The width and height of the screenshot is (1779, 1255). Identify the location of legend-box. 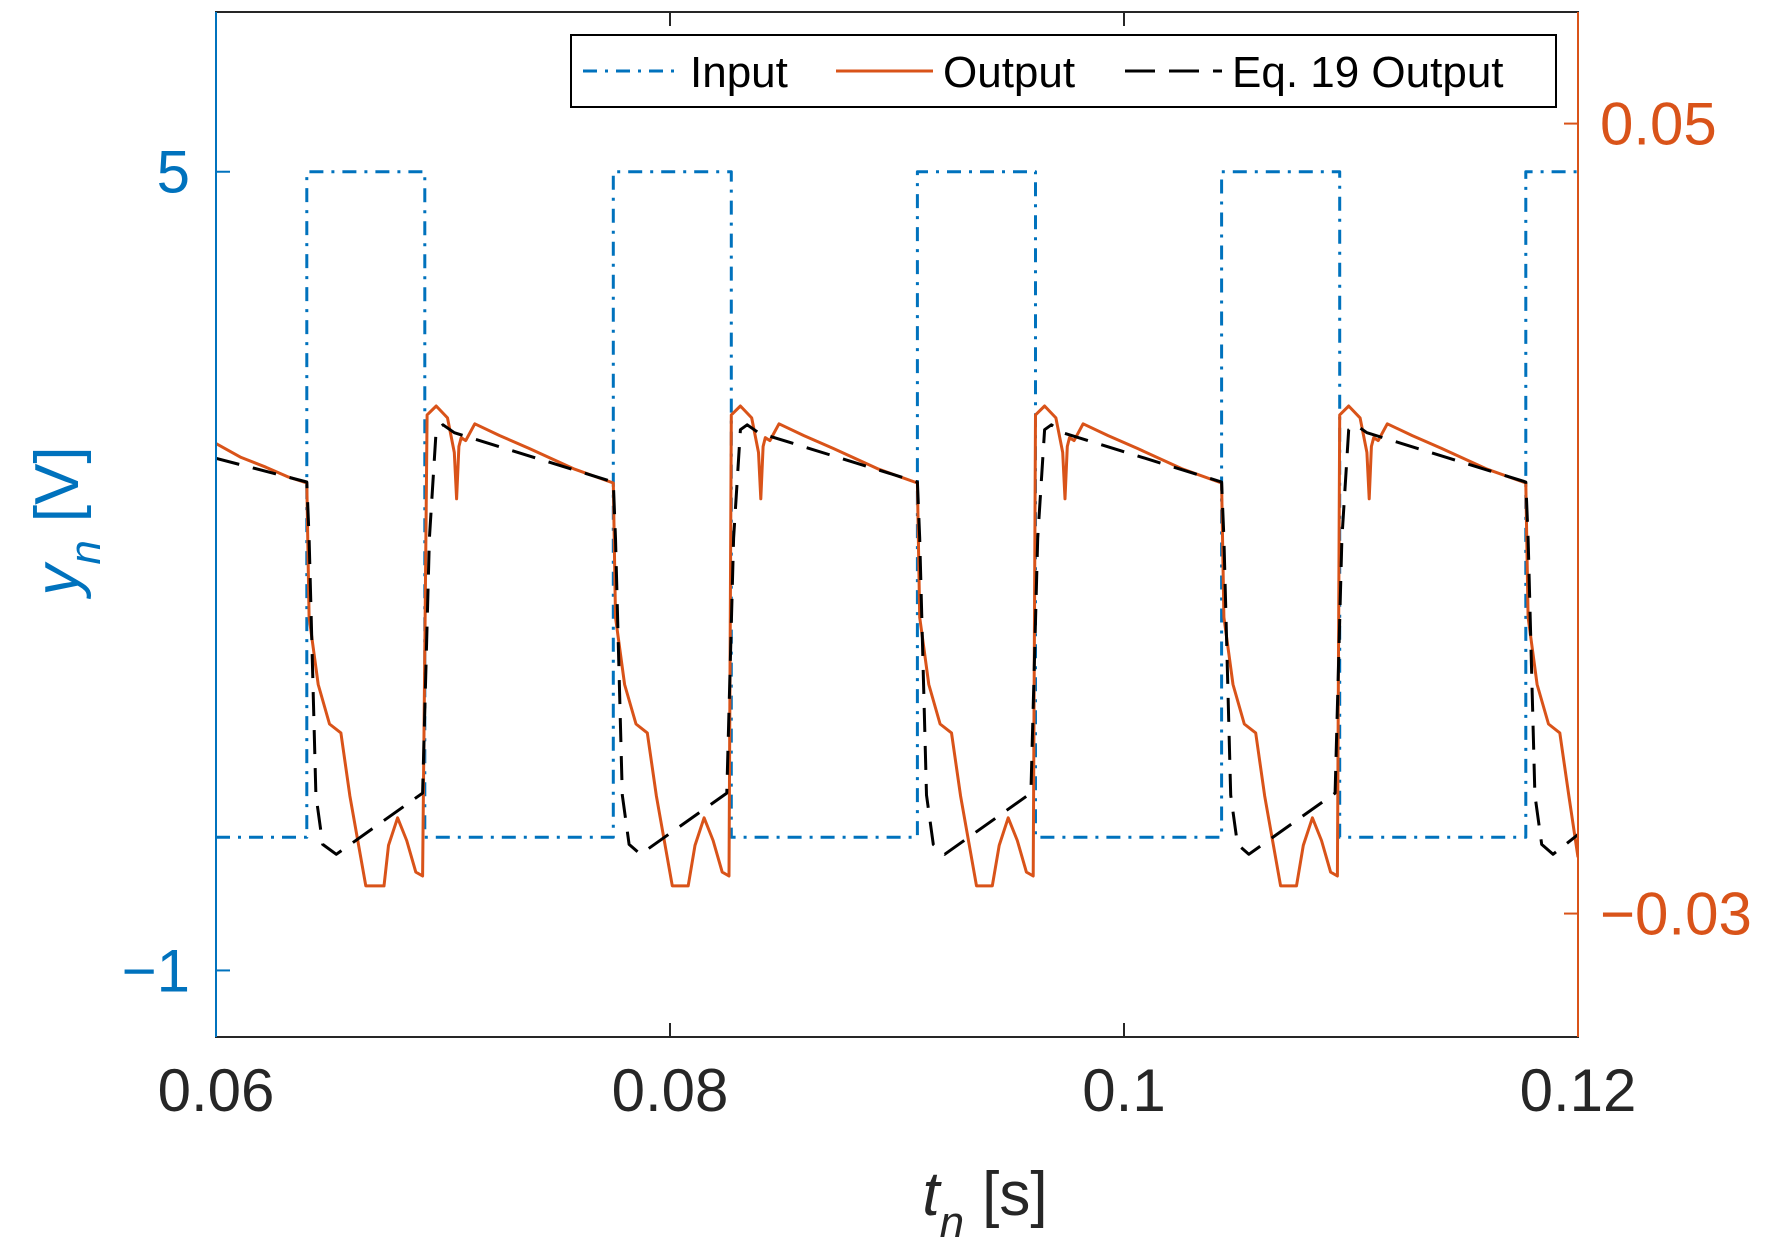
(1063, 71).